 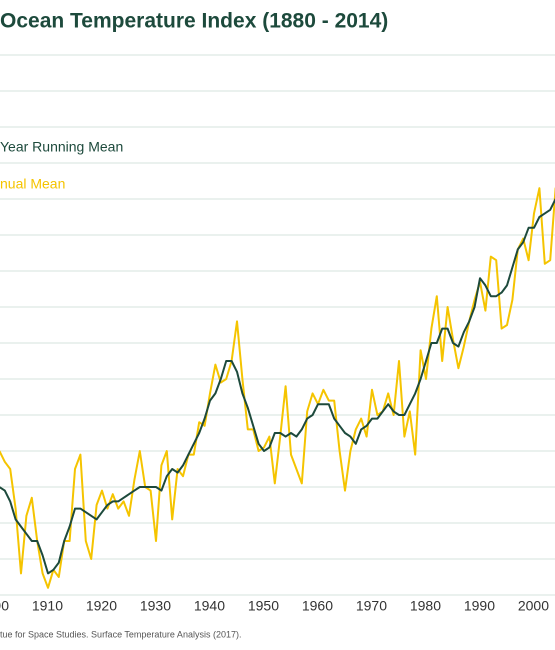 I want to click on x-tick-label: 1920, so click(x=101, y=606).